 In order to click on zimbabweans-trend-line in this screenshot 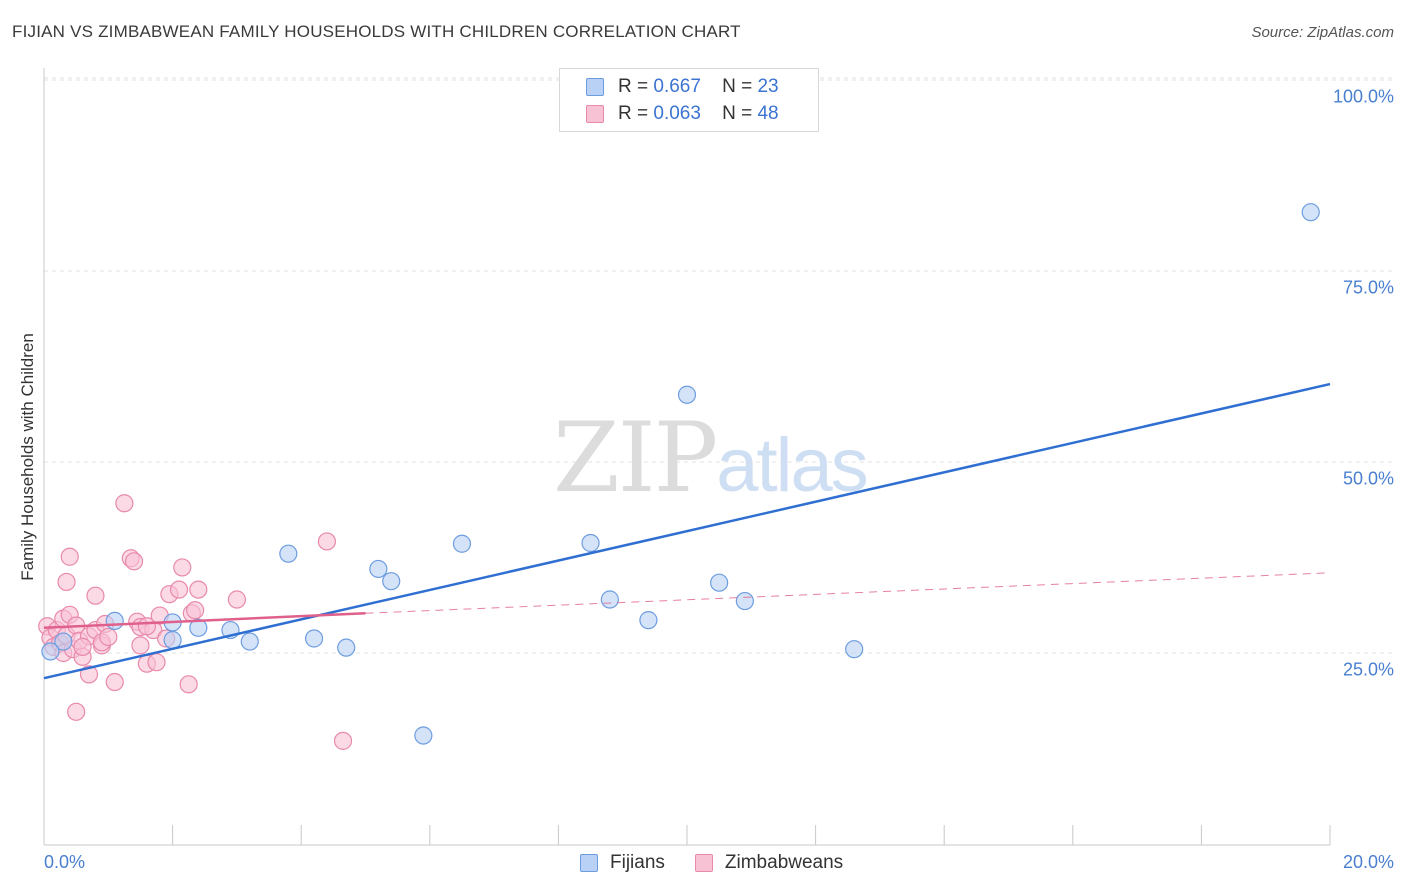, I will do `click(204, 621)`.